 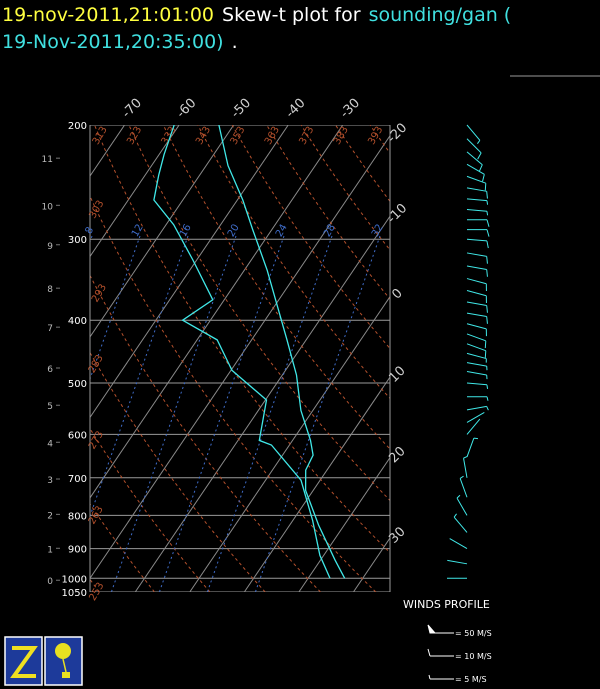 I want to click on mixing-ratio-label: 28, so click(x=330, y=230).